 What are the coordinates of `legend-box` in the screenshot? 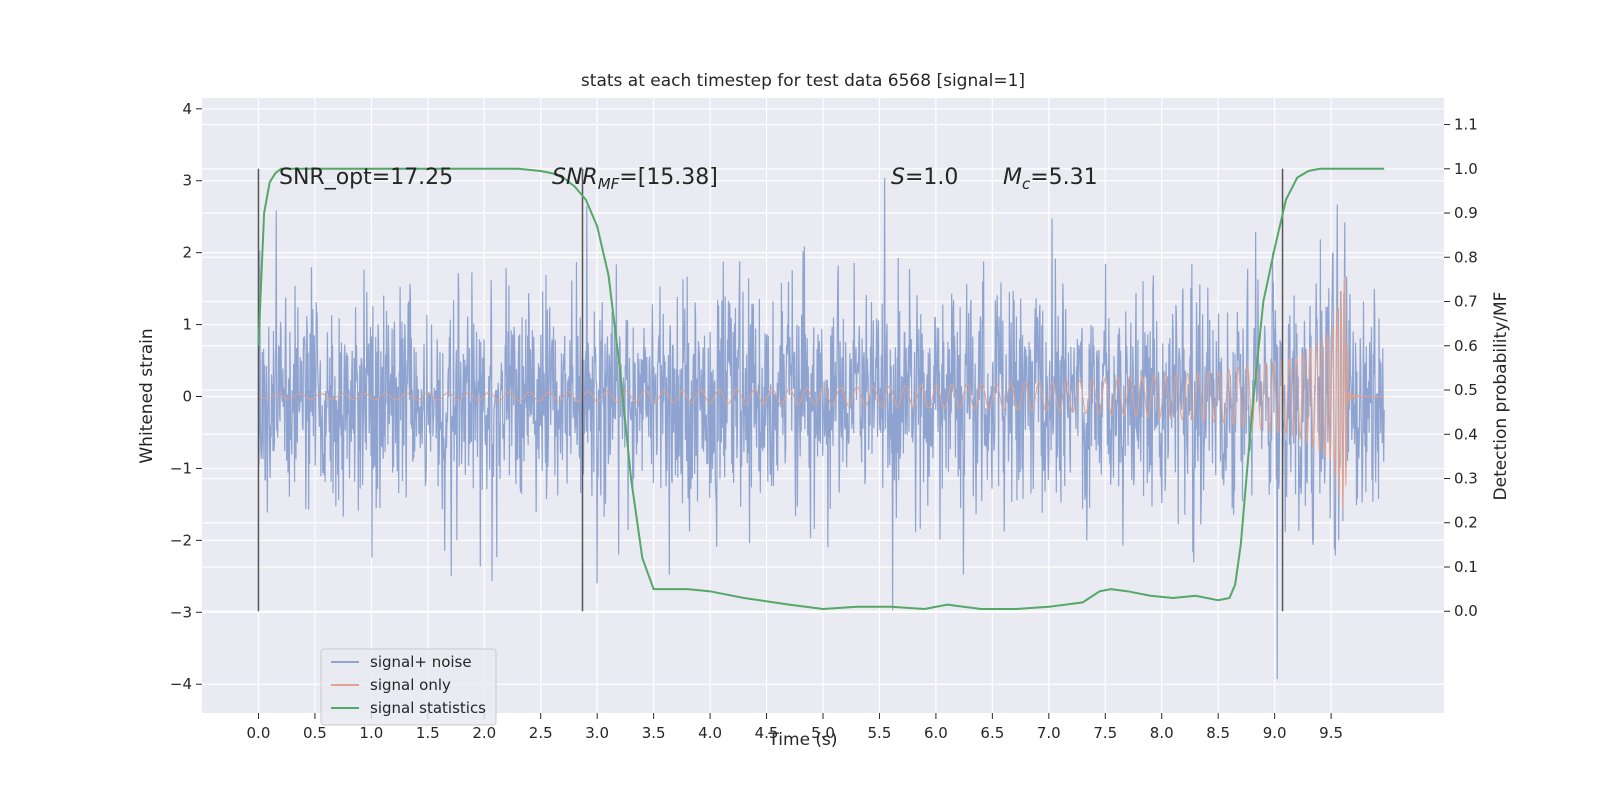 It's located at (408, 687).